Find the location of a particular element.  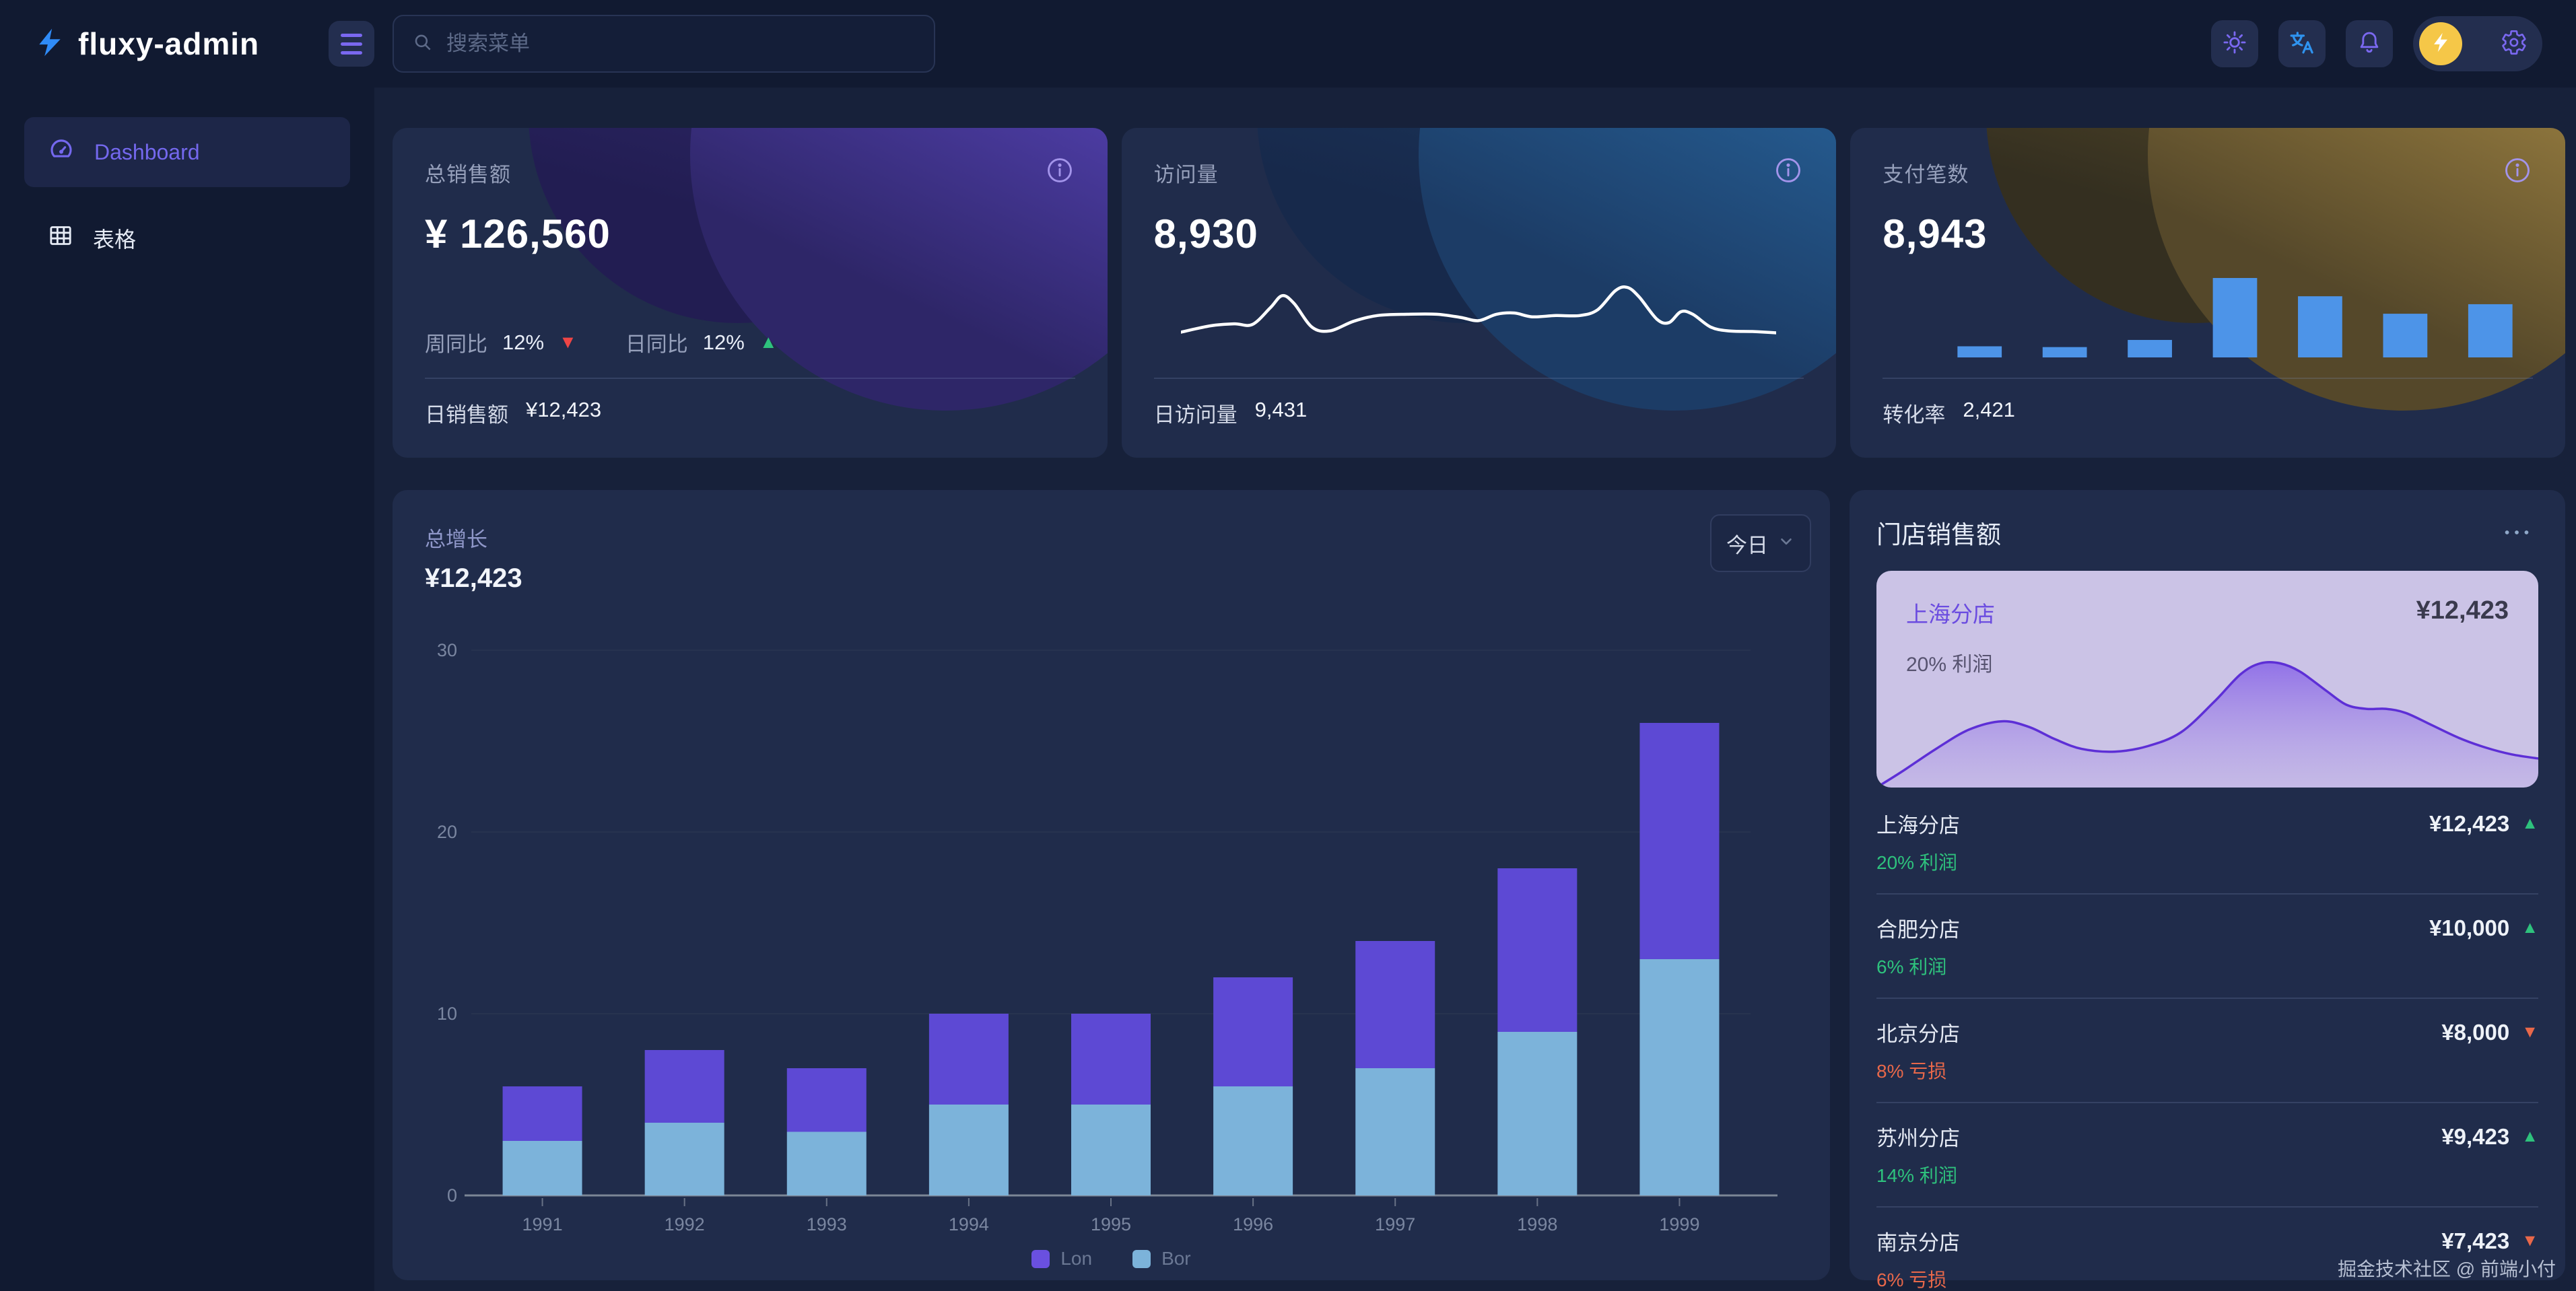

sun-icon is located at coordinates (2234, 45).